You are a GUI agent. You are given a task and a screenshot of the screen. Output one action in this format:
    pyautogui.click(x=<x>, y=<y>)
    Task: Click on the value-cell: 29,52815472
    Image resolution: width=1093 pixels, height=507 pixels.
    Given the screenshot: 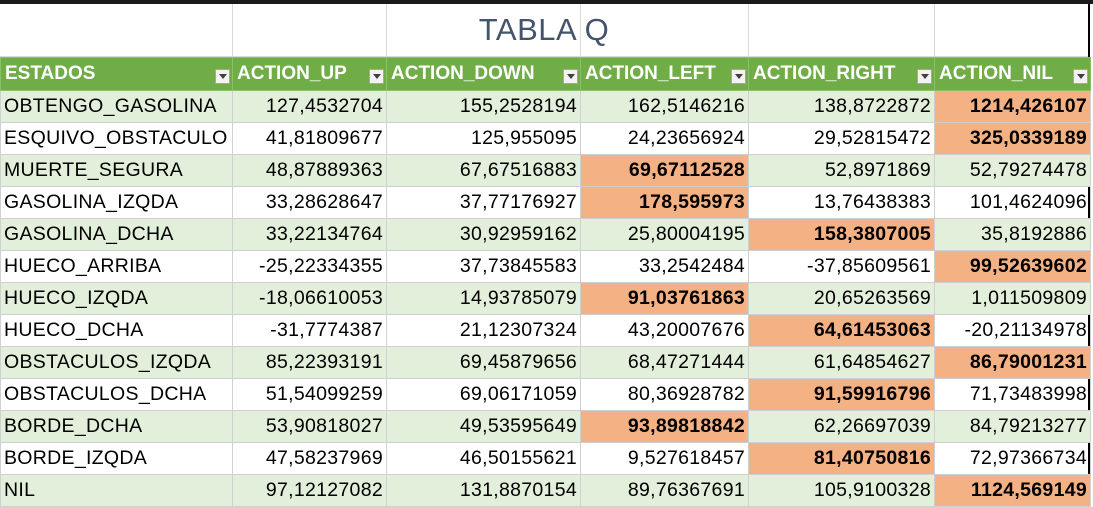 What is the action you would take?
    pyautogui.click(x=841, y=138)
    